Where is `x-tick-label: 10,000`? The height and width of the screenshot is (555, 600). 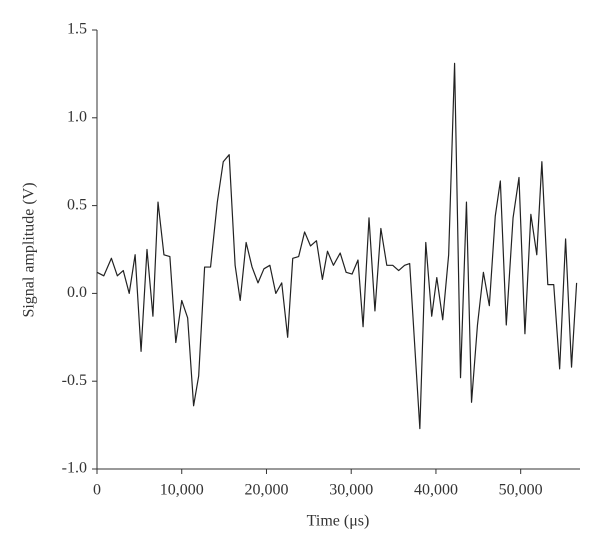
x-tick-label: 10,000 is located at coordinates (182, 490).